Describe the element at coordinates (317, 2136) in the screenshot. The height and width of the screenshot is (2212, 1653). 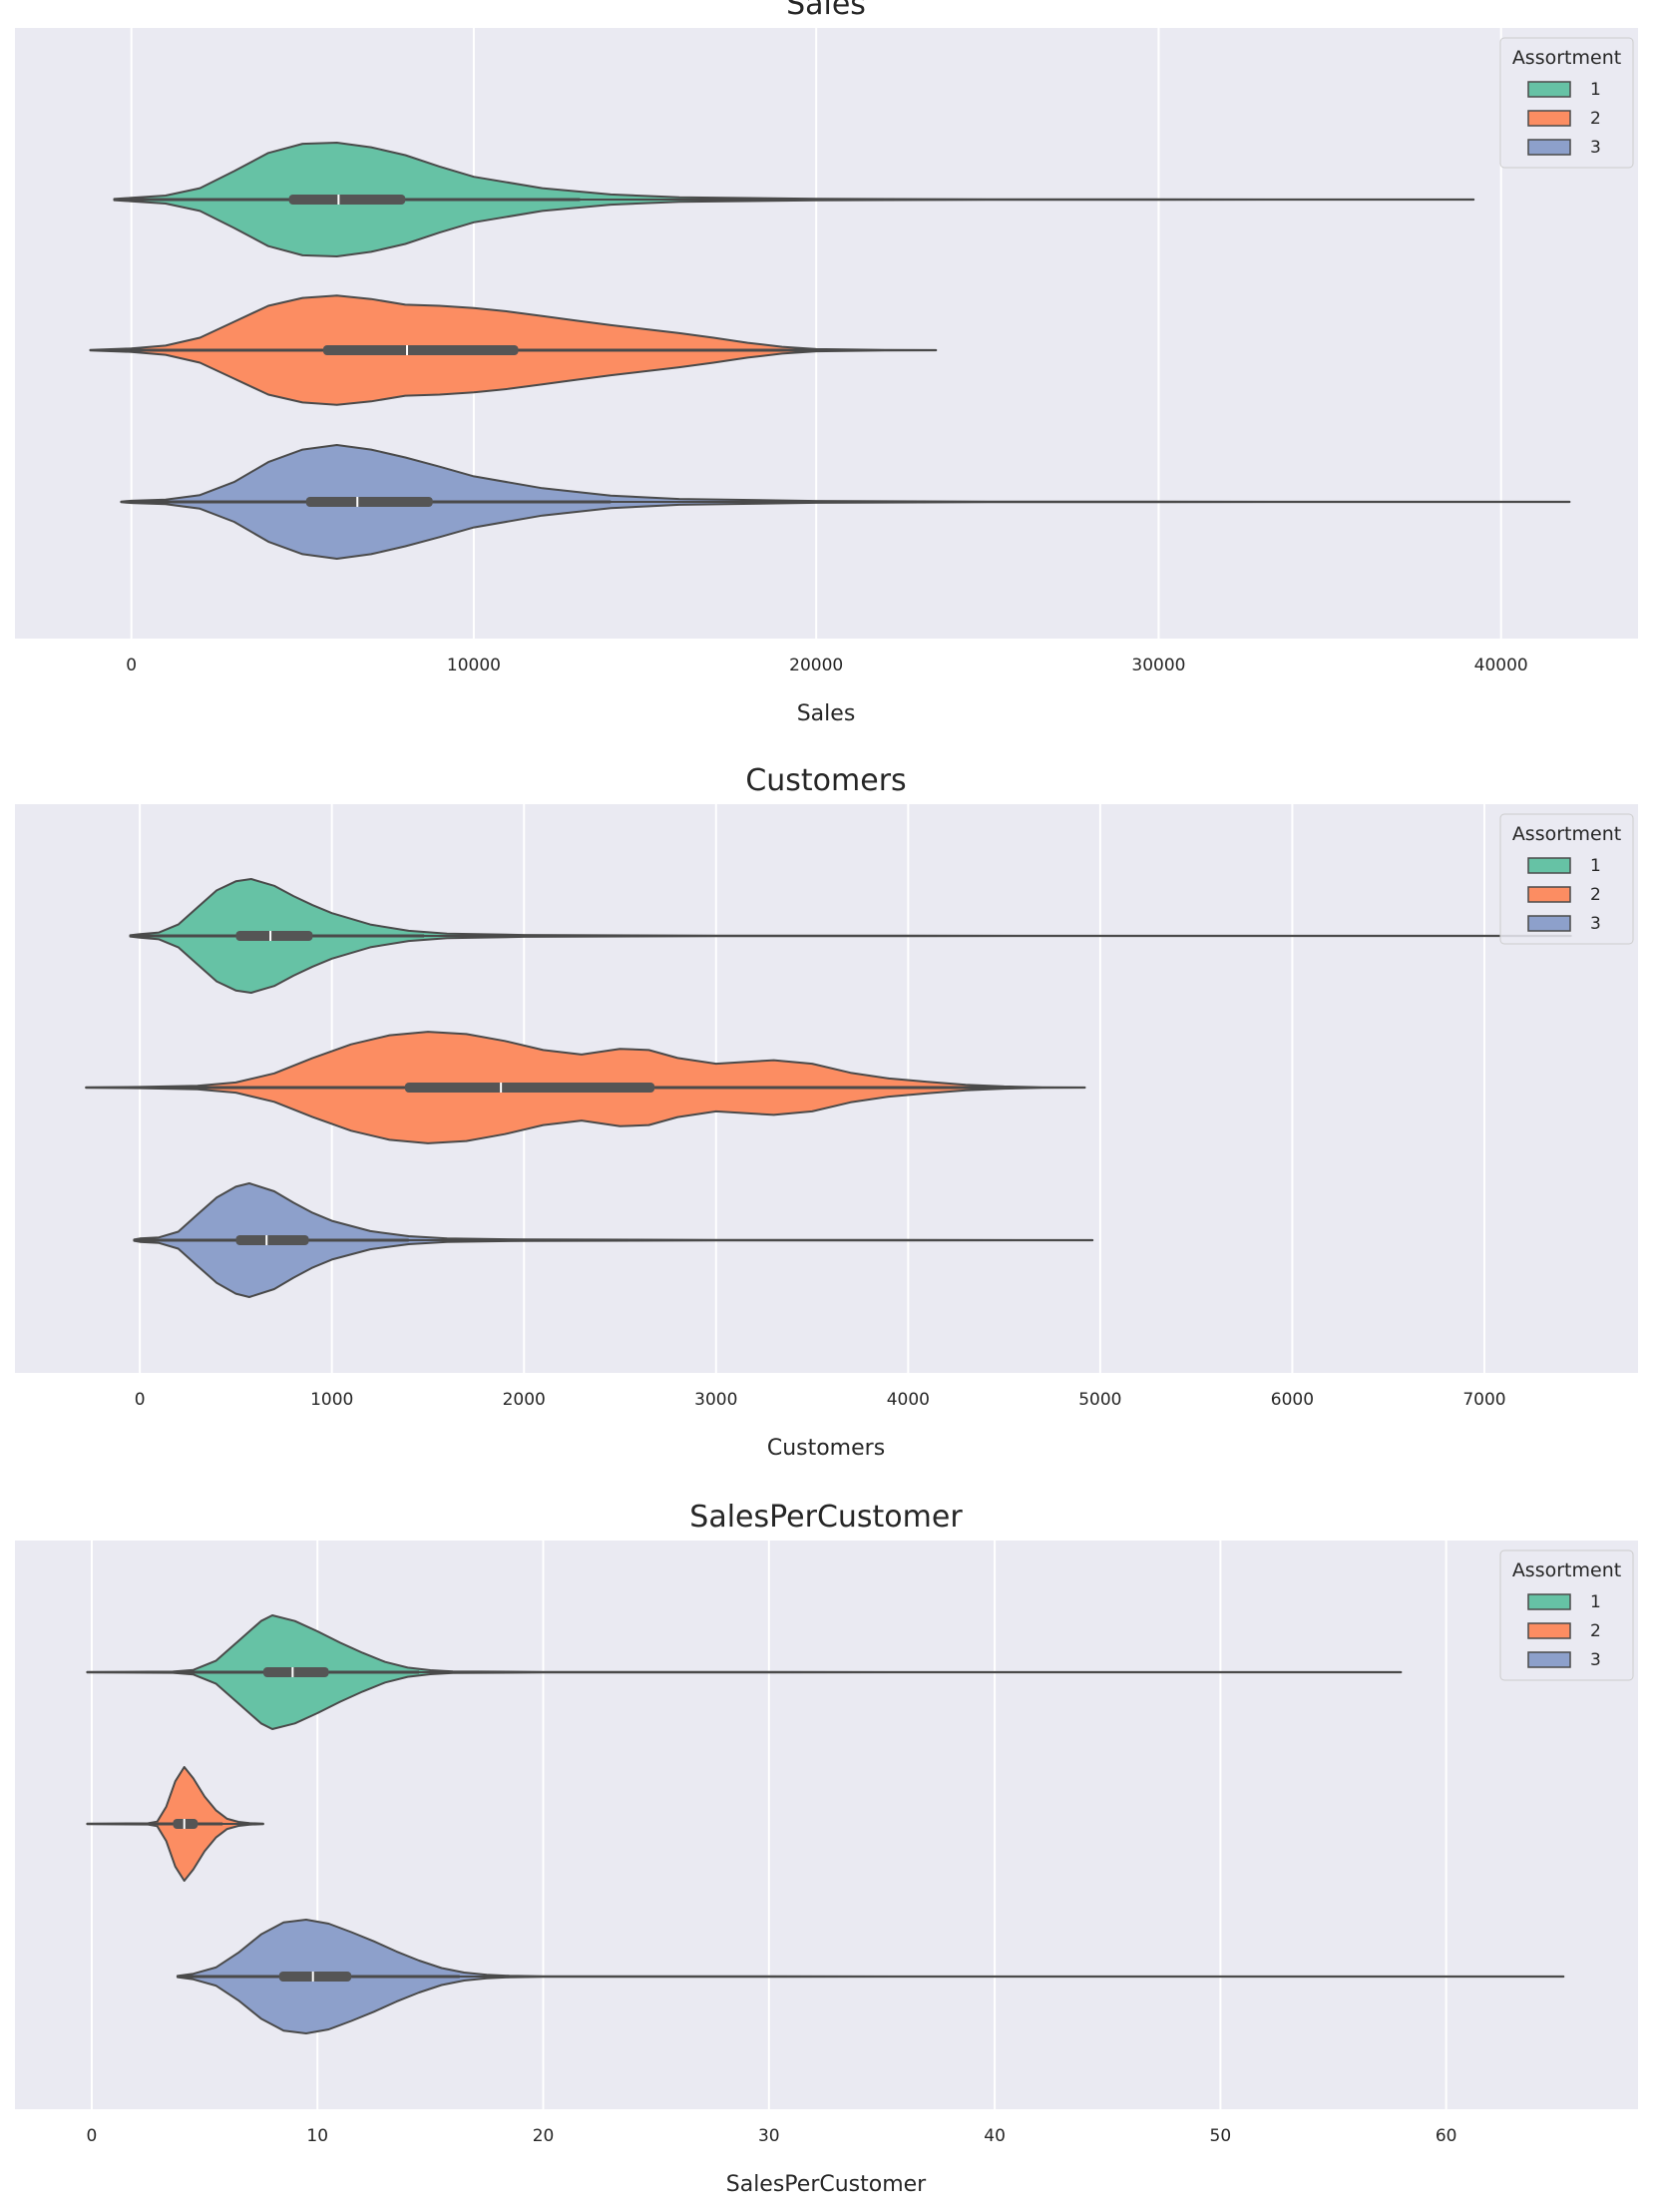
I see `x-tick-label: 10` at that location.